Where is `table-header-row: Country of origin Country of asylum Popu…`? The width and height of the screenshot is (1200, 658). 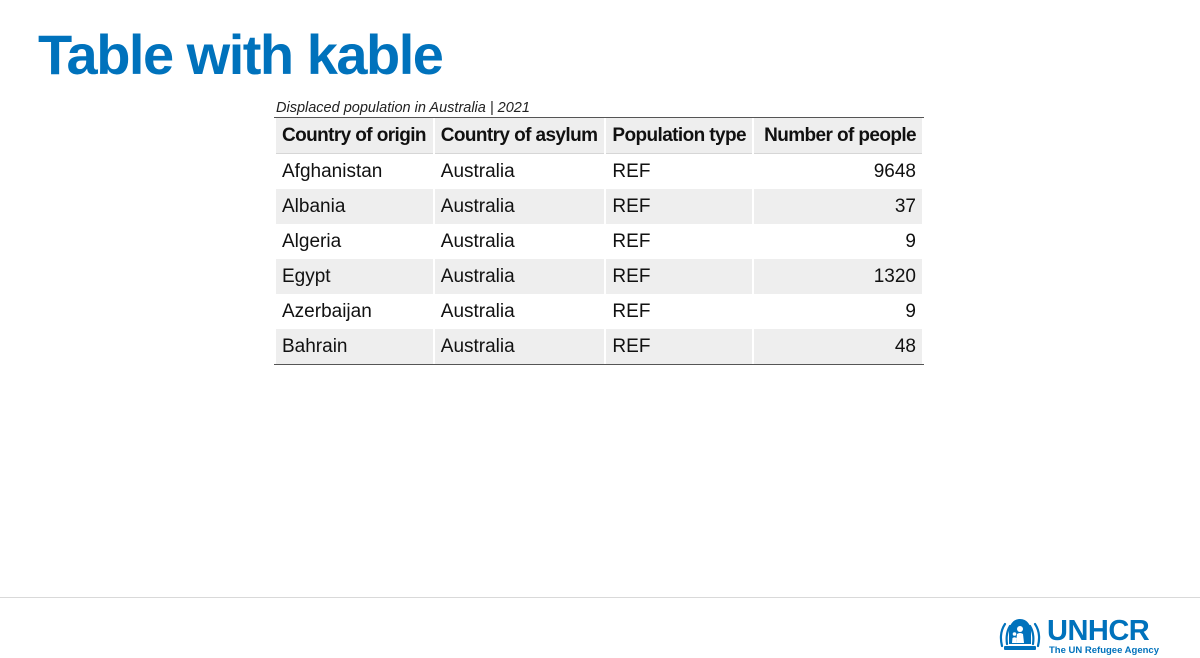 table-header-row: Country of origin Country of asylum Popu… is located at coordinates (599, 136).